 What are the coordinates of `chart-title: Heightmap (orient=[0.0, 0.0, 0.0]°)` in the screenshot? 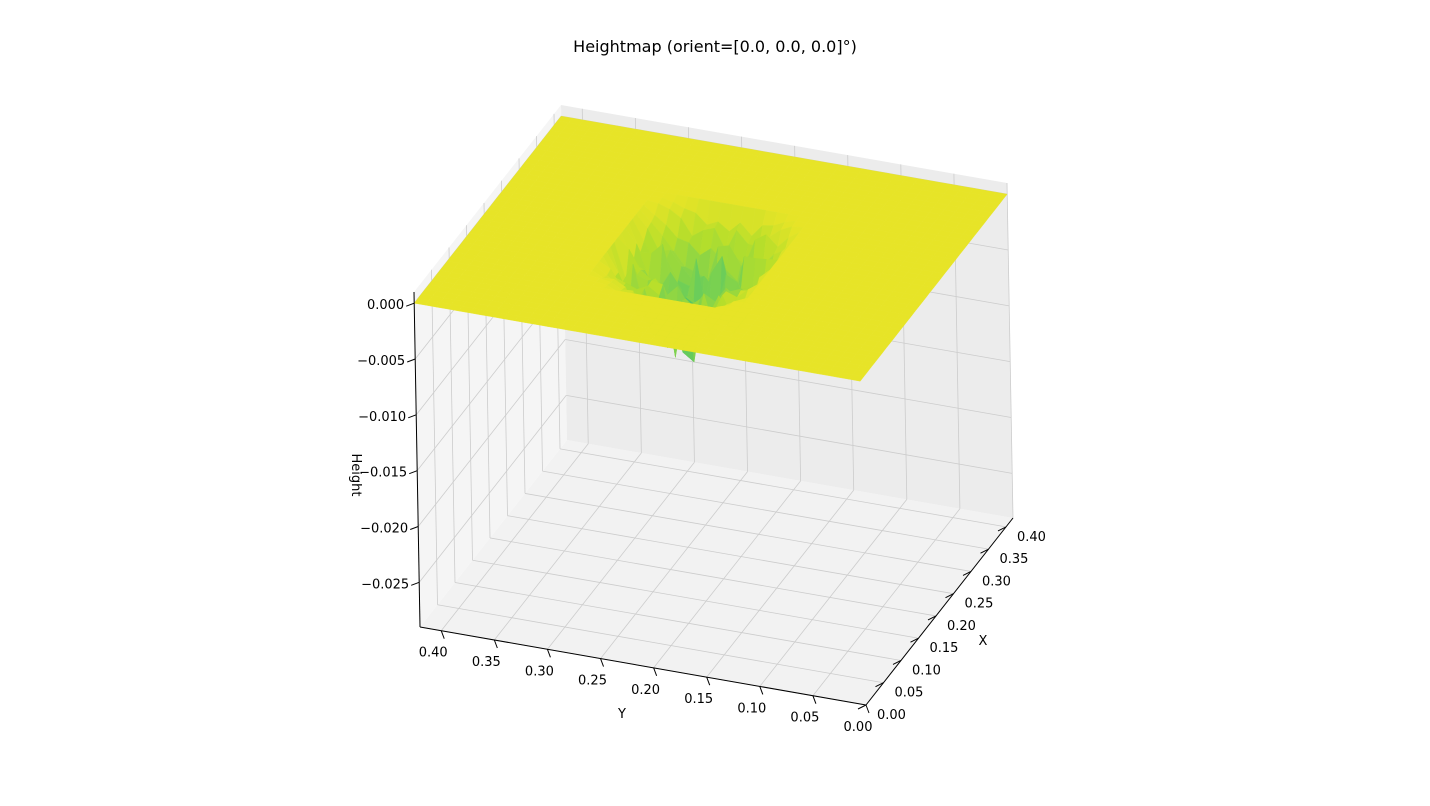 It's located at (715, 46).